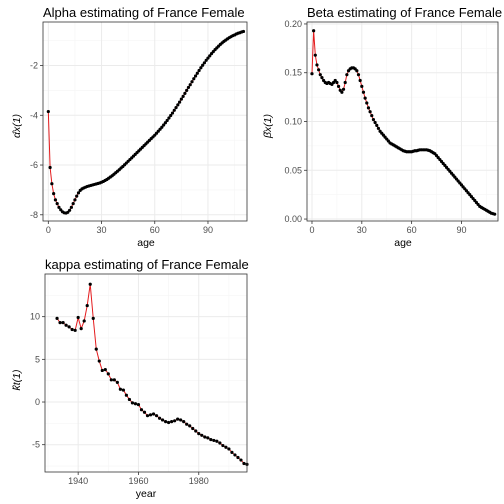 This screenshot has height=504, width=504. Describe the element at coordinates (404, 12) in the screenshot. I see `beta-title: Beta estimating of France Female` at that location.